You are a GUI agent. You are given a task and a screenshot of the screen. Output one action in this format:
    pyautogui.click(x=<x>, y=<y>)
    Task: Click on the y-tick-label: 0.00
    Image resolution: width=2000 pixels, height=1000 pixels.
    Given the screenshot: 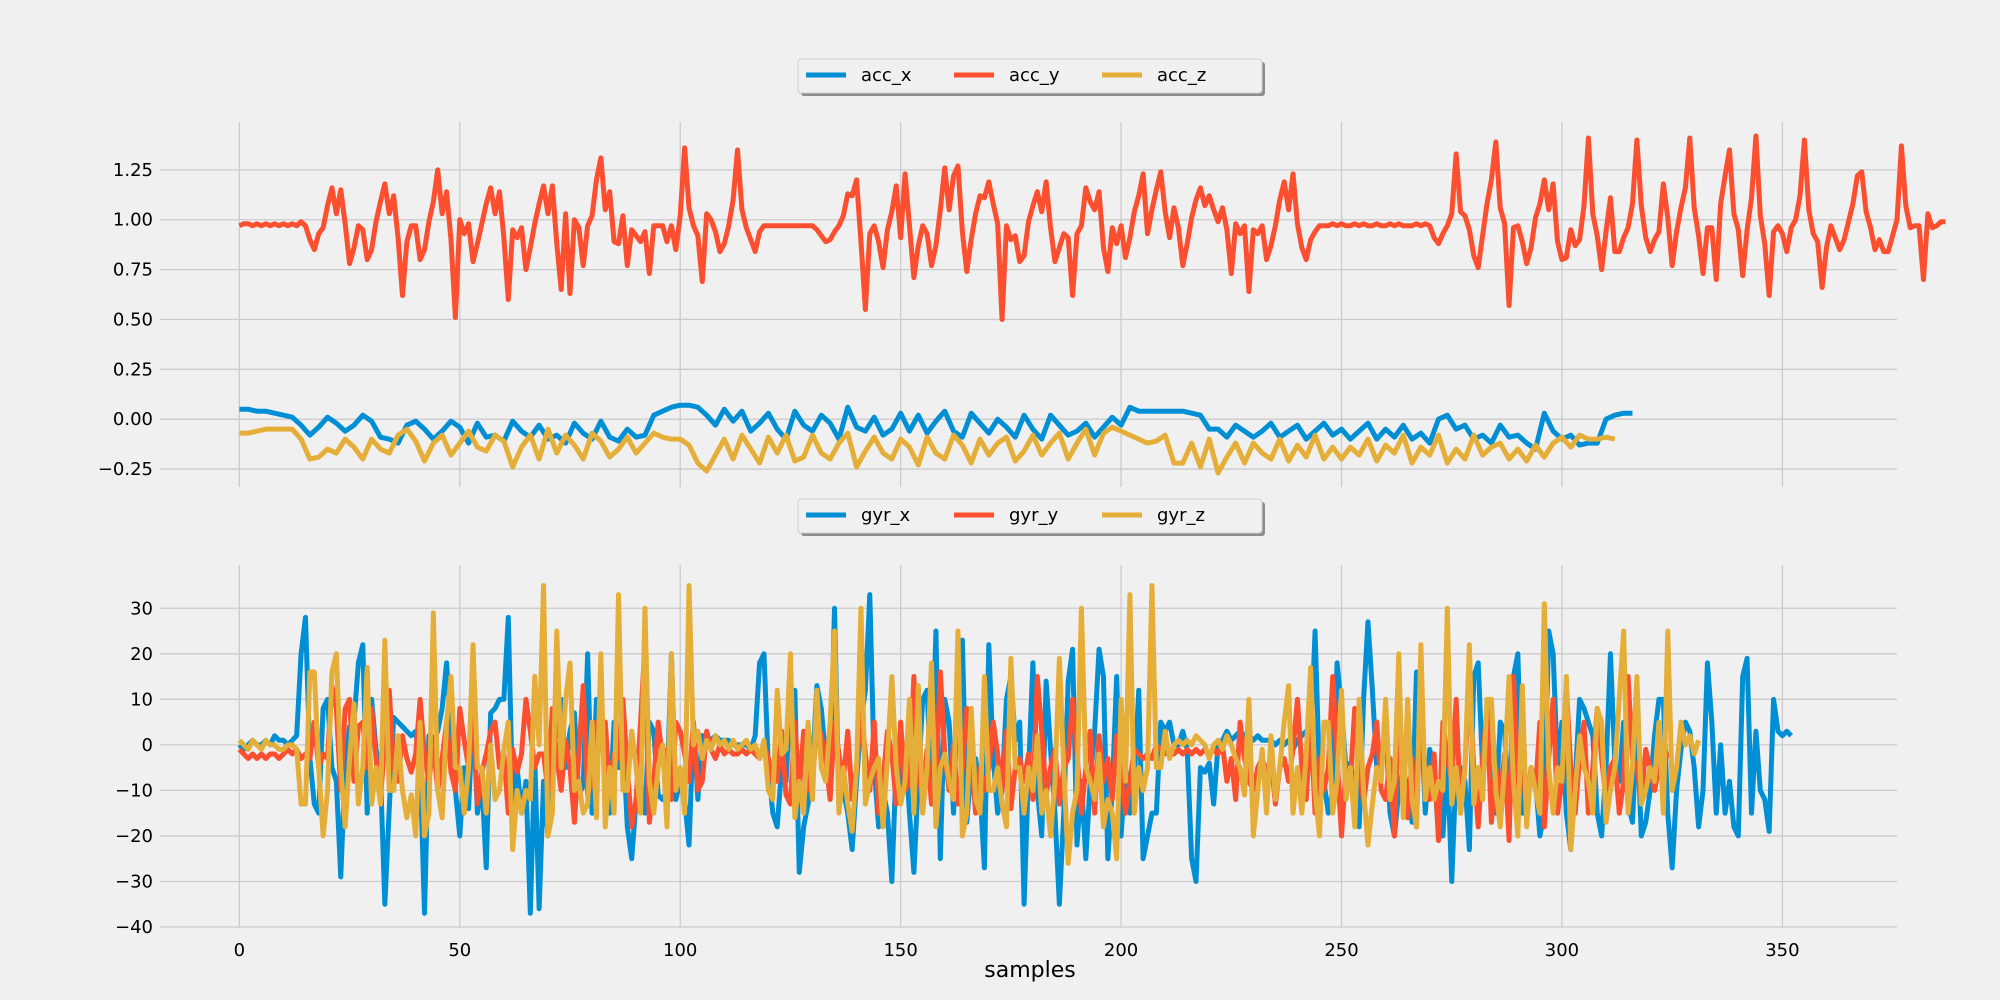 What is the action you would take?
    pyautogui.click(x=133, y=419)
    